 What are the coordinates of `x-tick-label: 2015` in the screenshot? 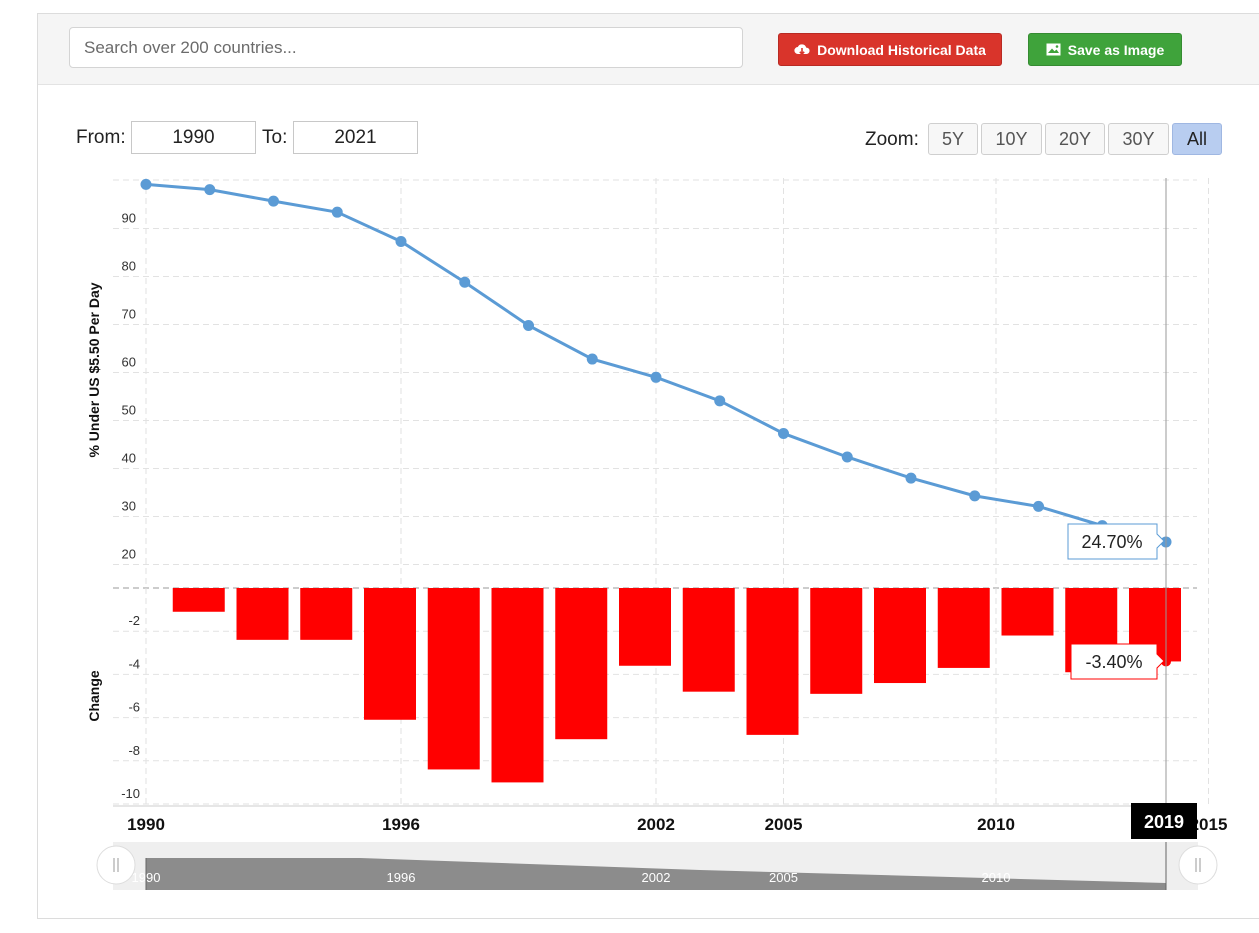 It's located at (1209, 824).